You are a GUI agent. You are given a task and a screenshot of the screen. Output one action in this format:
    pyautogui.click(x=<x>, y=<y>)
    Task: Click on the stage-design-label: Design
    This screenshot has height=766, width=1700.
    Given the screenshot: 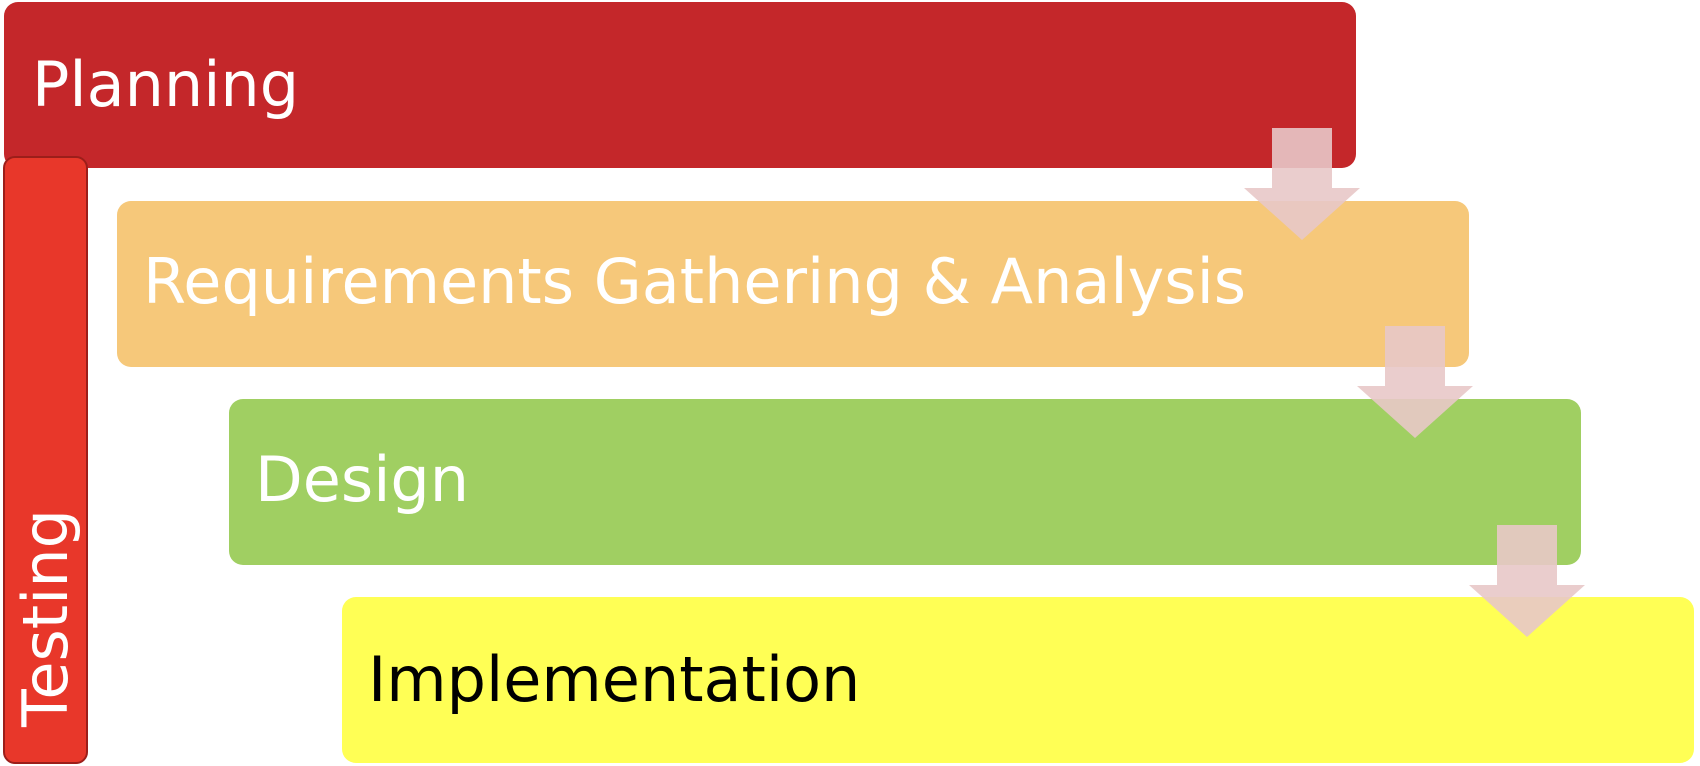 What is the action you would take?
    pyautogui.click(x=362, y=479)
    